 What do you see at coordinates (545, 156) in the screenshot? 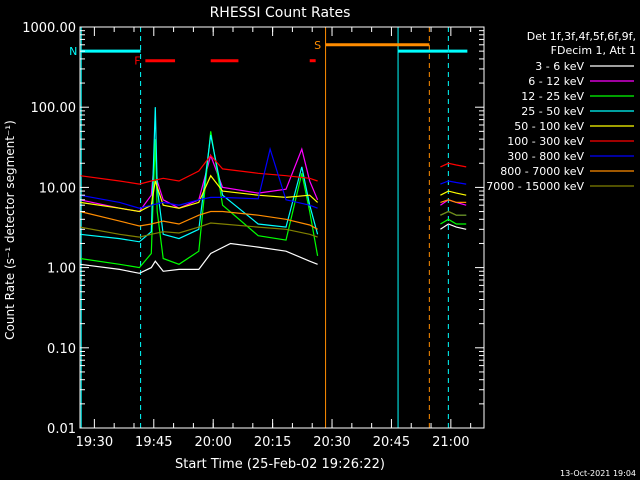
I see `legend-label-300-800-kev: 300 - 800 keV` at bounding box center [545, 156].